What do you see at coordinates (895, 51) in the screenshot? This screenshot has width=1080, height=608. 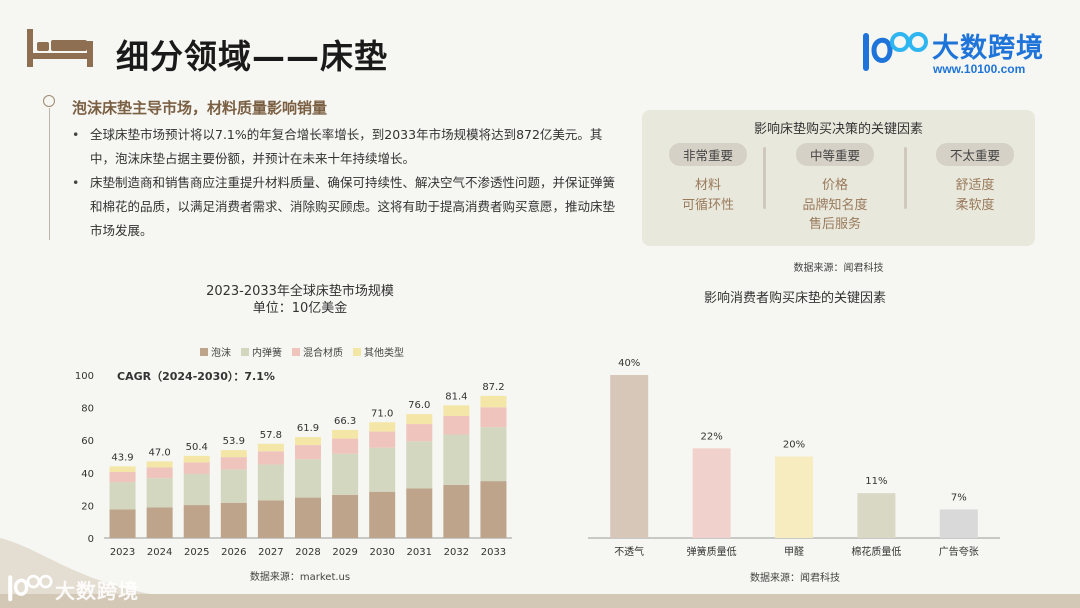 I see `logo-mark-icon` at bounding box center [895, 51].